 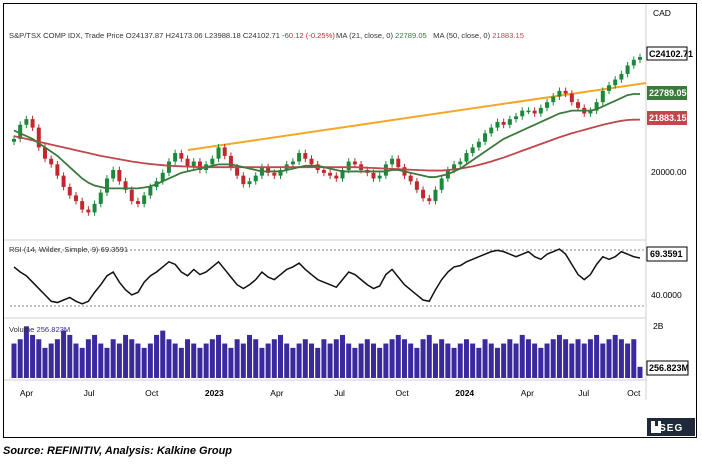 I want to click on rsi-legend-label: RSI (14, Wilder, Simple, 9), so click(x=54, y=249).